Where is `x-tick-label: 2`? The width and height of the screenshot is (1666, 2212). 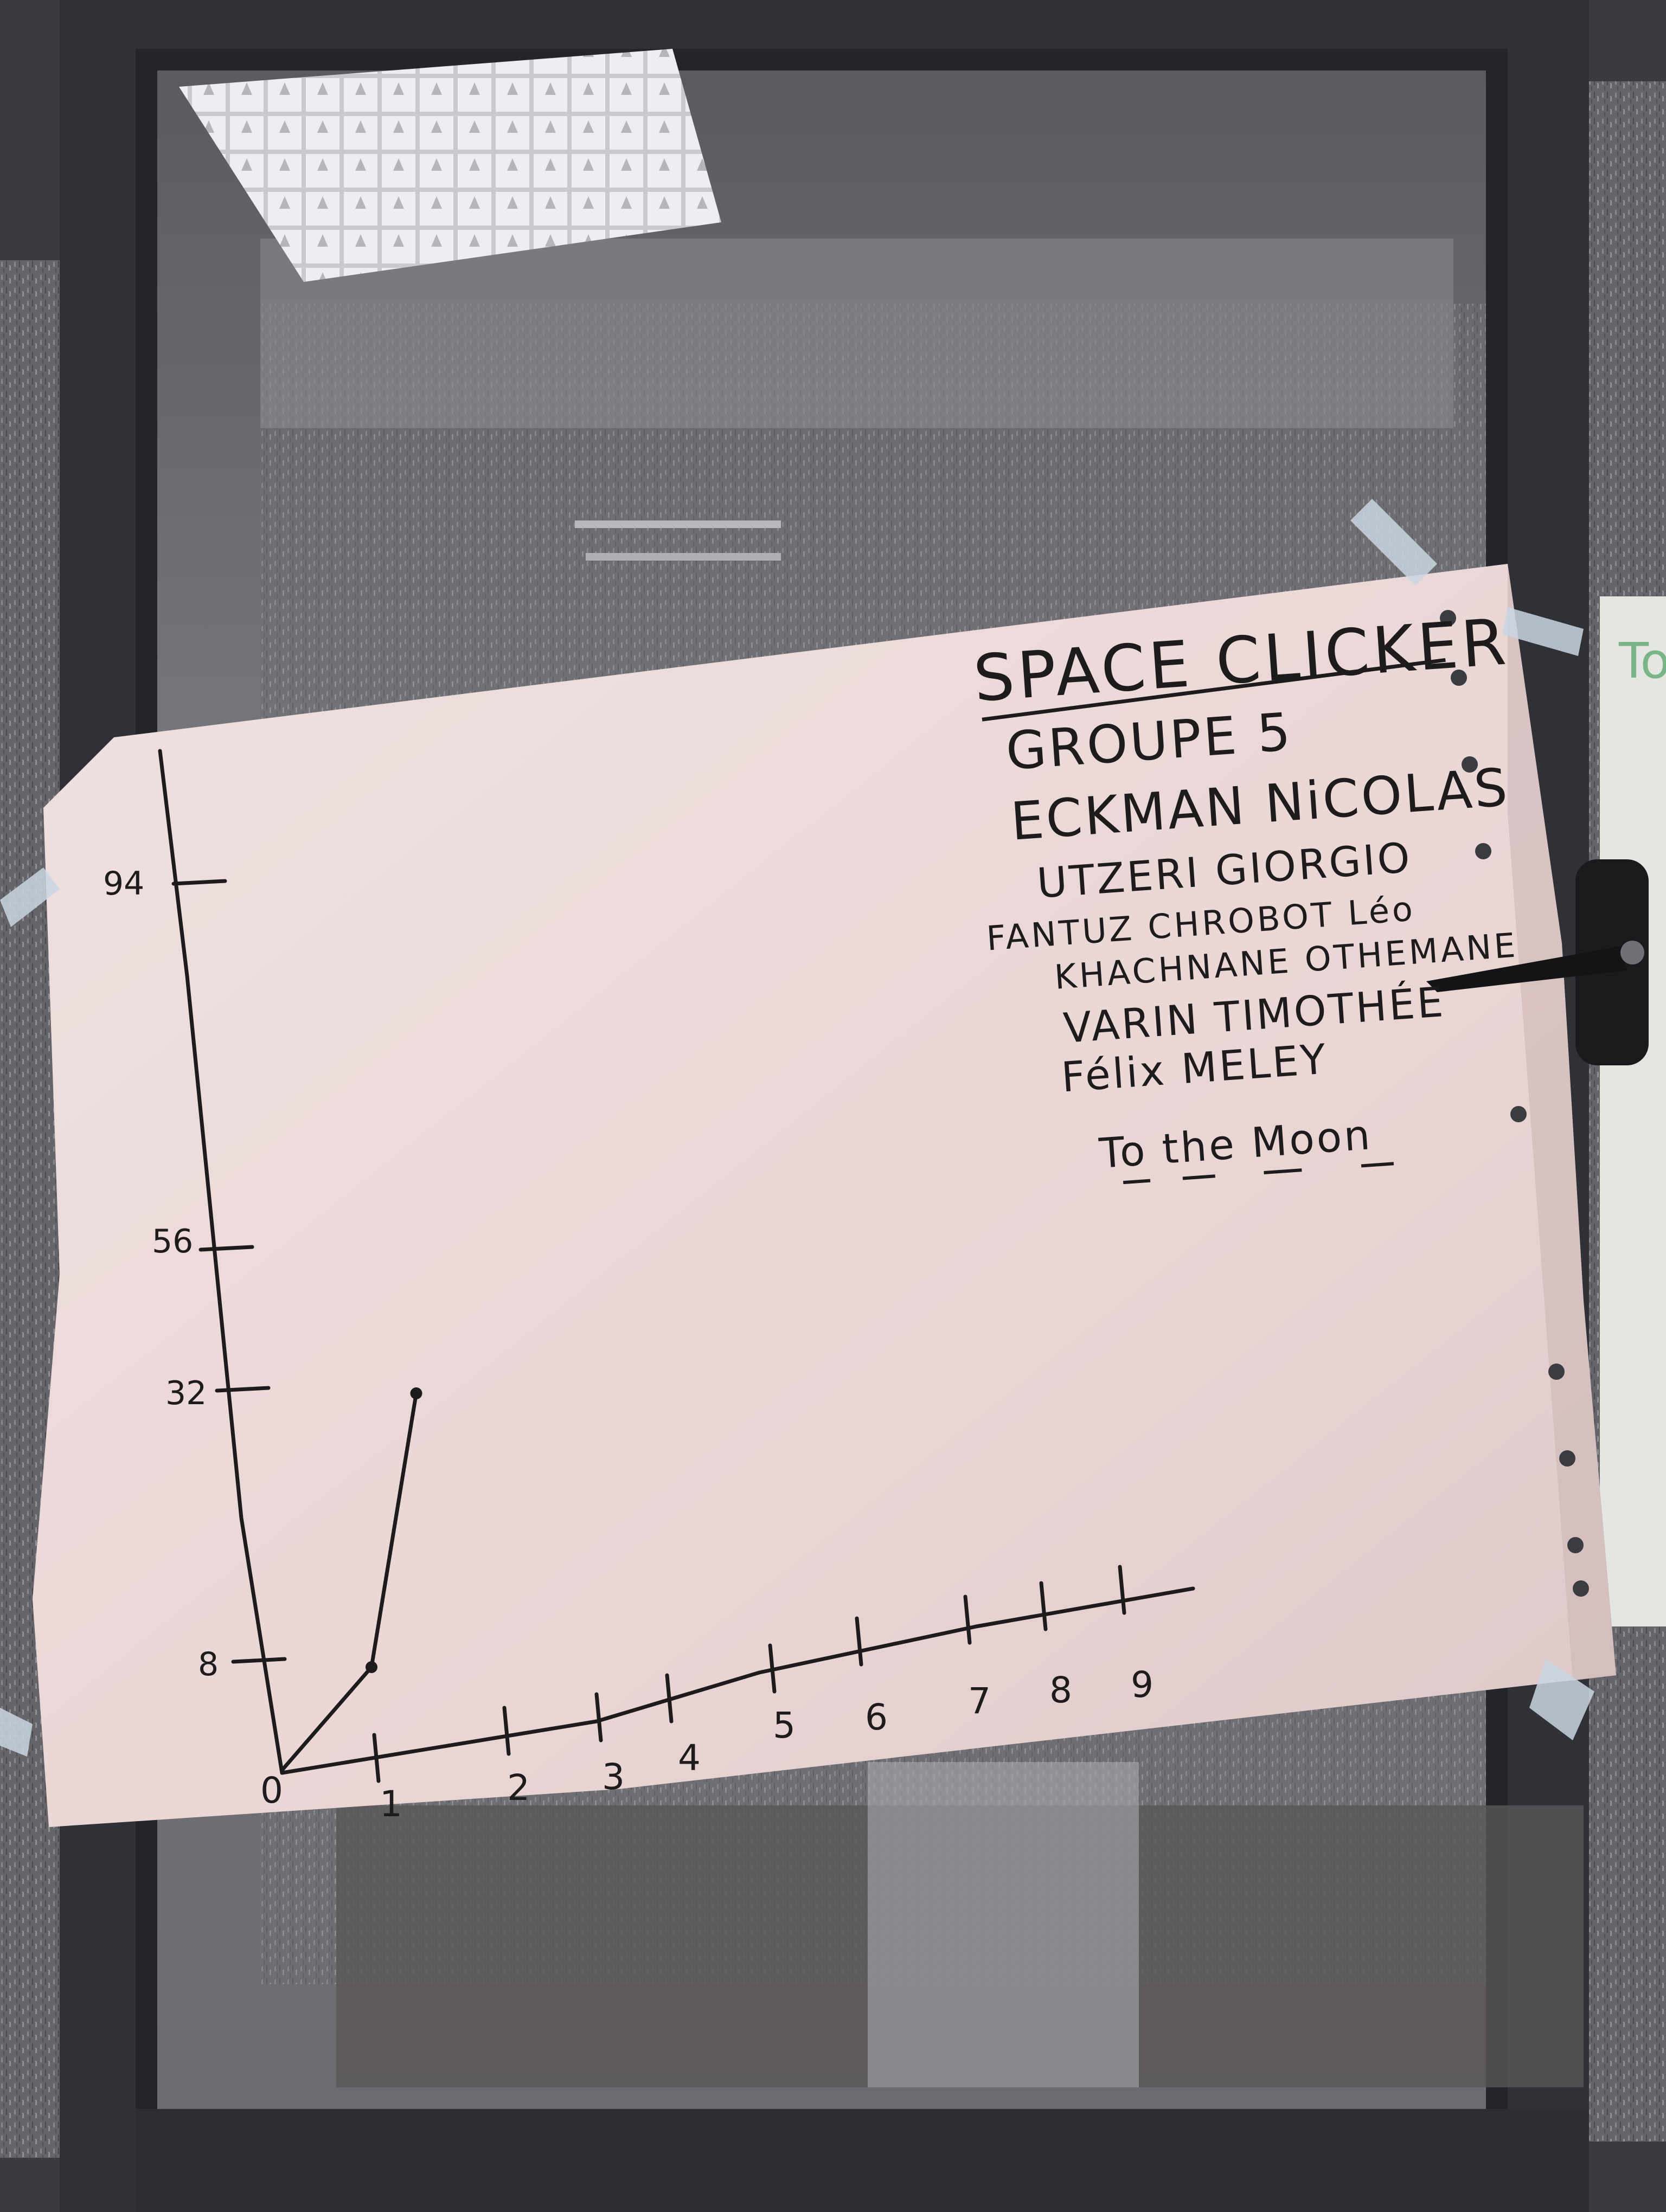
x-tick-label: 2 is located at coordinates (518, 1788).